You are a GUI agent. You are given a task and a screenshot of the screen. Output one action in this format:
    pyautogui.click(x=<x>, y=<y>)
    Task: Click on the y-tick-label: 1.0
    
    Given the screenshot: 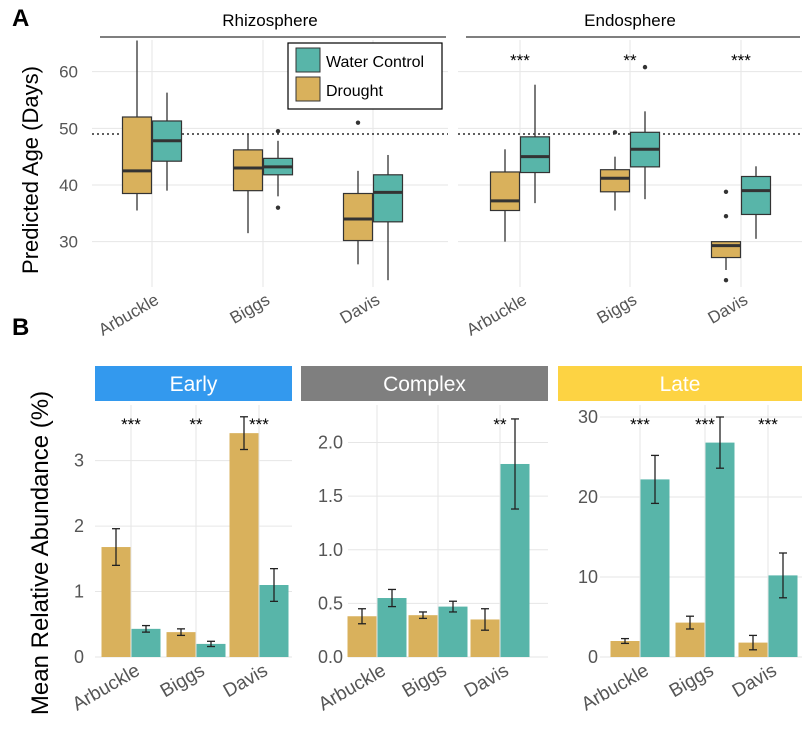 What is the action you would take?
    pyautogui.click(x=330, y=550)
    